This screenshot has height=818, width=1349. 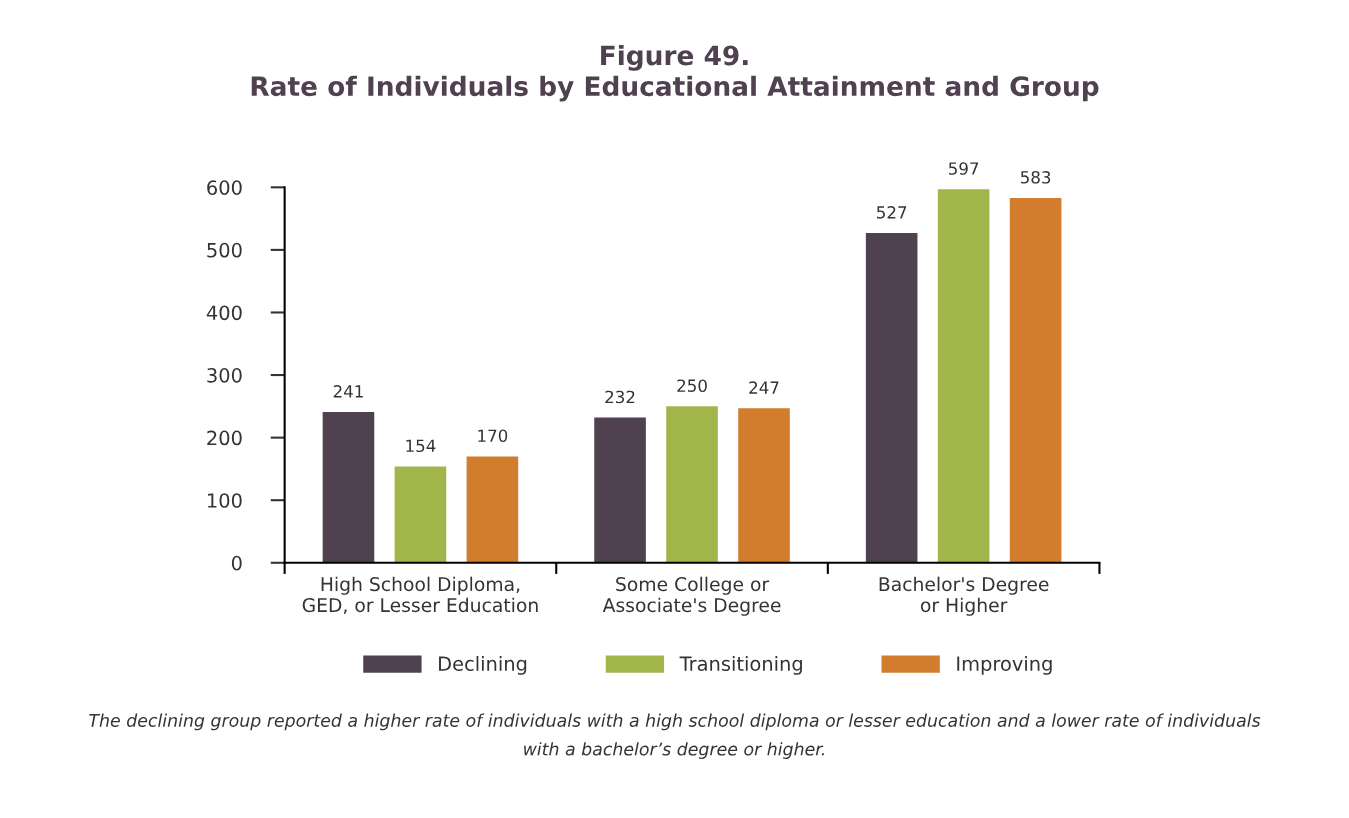 What do you see at coordinates (224, 438) in the screenshot?
I see `y-tick-label: 200` at bounding box center [224, 438].